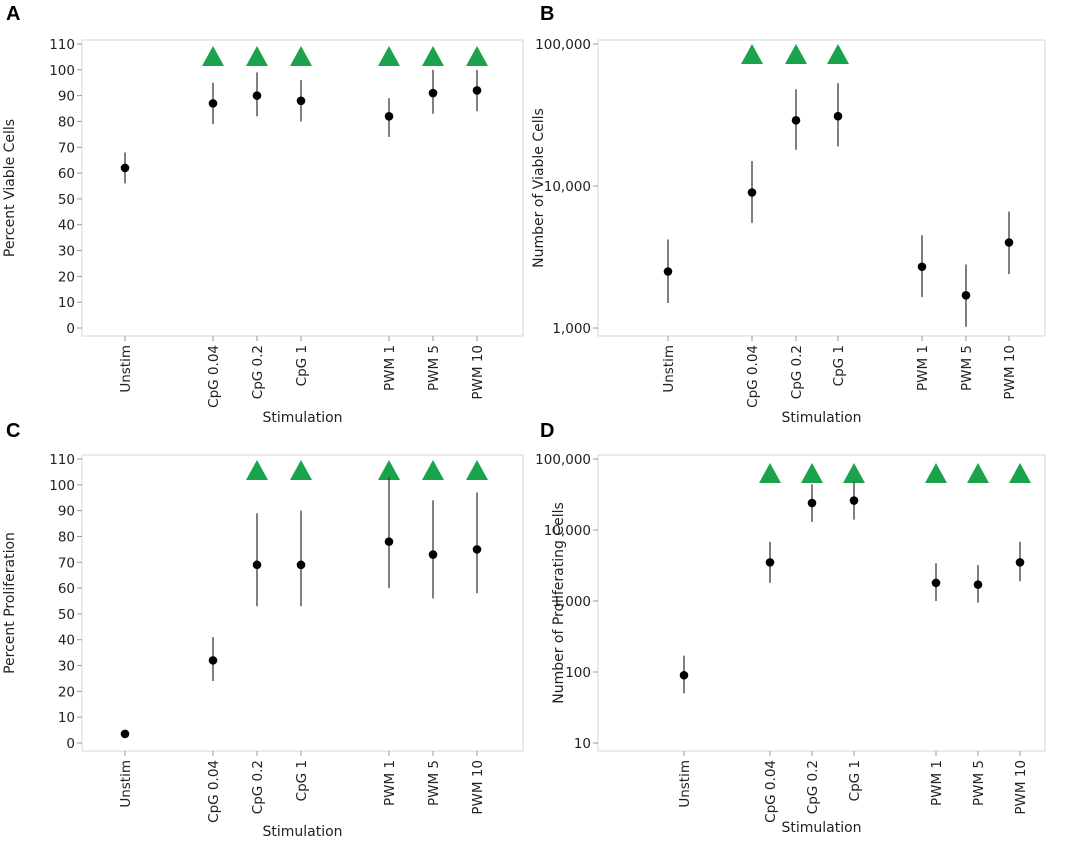 Image resolution: width=1065 pixels, height=843 pixels. Describe the element at coordinates (821, 603) in the screenshot. I see `plot-area-d` at that location.